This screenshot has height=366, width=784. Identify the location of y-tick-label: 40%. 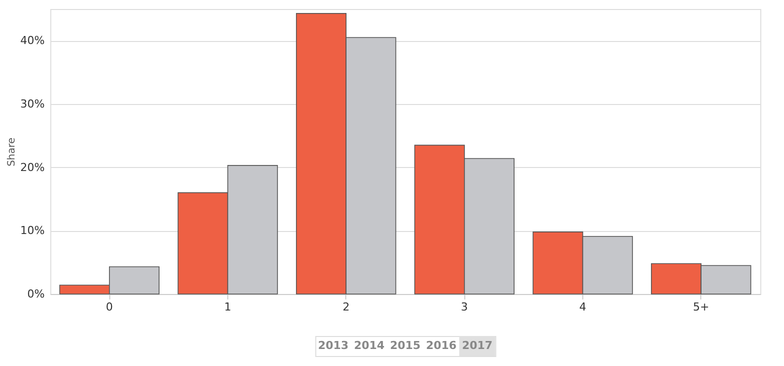
(32, 41).